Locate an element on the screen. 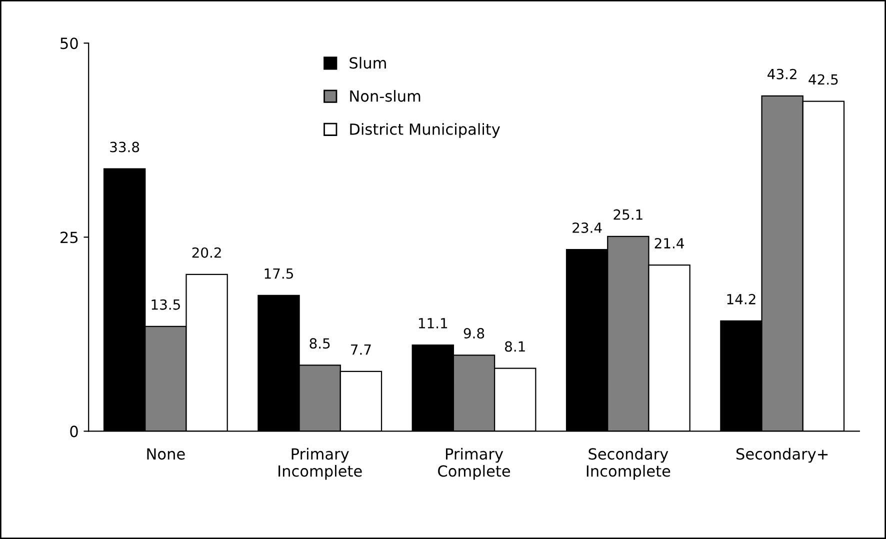 The width and height of the screenshot is (886, 539). data-label: 25.1 is located at coordinates (628, 214).